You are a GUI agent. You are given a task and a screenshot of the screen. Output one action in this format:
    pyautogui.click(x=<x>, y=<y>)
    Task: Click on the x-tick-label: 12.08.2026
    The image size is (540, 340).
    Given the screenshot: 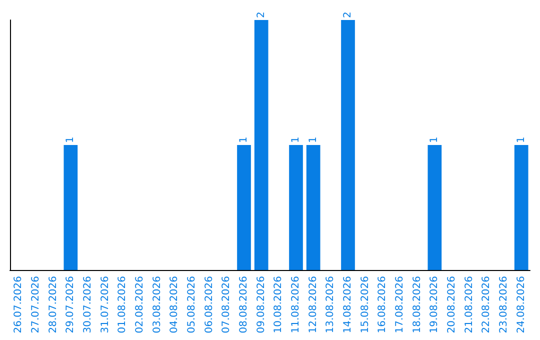 What is the action you would take?
    pyautogui.click(x=313, y=305)
    